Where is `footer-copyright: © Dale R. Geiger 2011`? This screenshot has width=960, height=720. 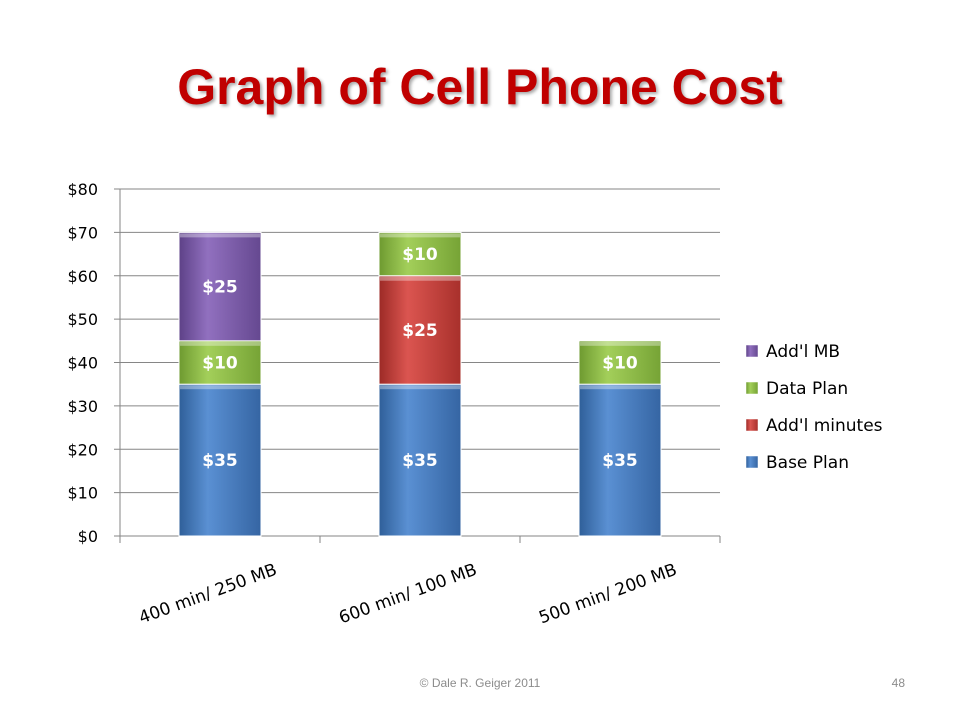 footer-copyright: © Dale R. Geiger 2011 is located at coordinates (480, 683).